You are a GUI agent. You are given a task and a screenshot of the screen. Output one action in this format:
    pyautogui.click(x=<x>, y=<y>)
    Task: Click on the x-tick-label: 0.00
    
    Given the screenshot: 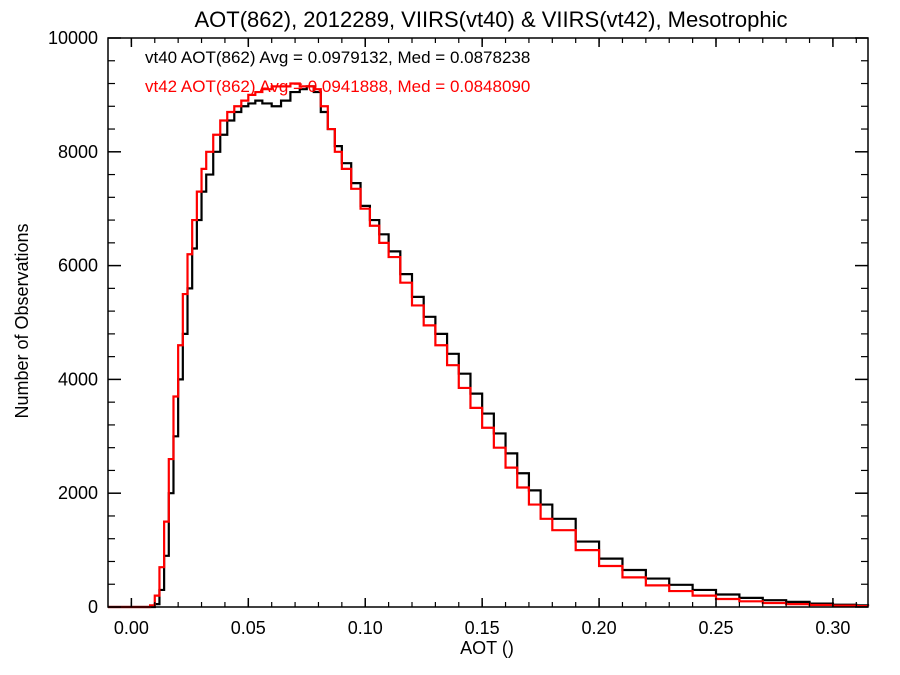 What is the action you would take?
    pyautogui.click(x=131, y=628)
    